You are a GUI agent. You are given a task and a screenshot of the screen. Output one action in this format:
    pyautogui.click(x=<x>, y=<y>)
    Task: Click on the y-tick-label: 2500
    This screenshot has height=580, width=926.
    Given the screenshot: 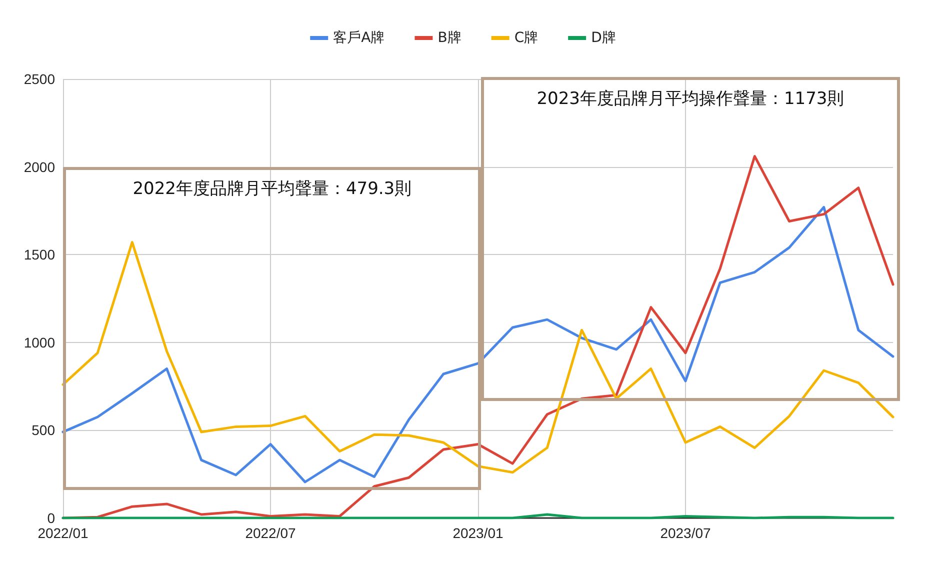 What is the action you would take?
    pyautogui.click(x=40, y=79)
    